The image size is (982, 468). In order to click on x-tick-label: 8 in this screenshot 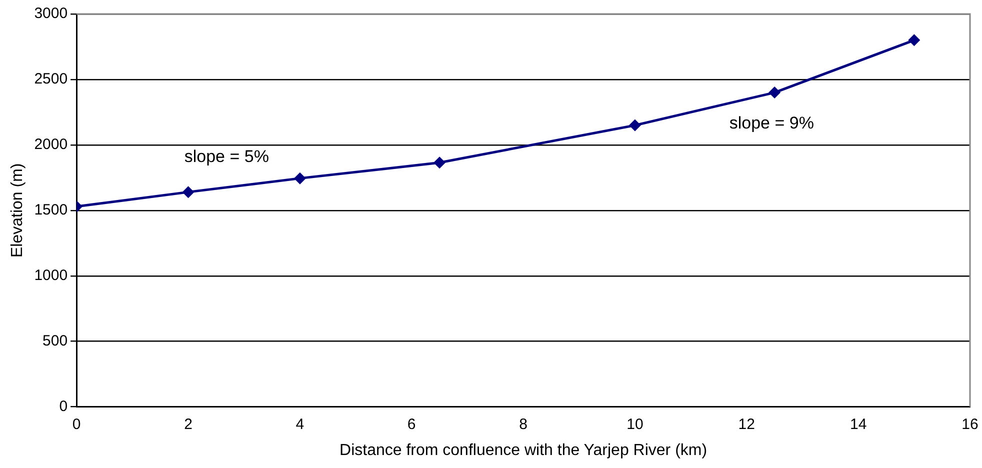, I will do `click(523, 424)`.